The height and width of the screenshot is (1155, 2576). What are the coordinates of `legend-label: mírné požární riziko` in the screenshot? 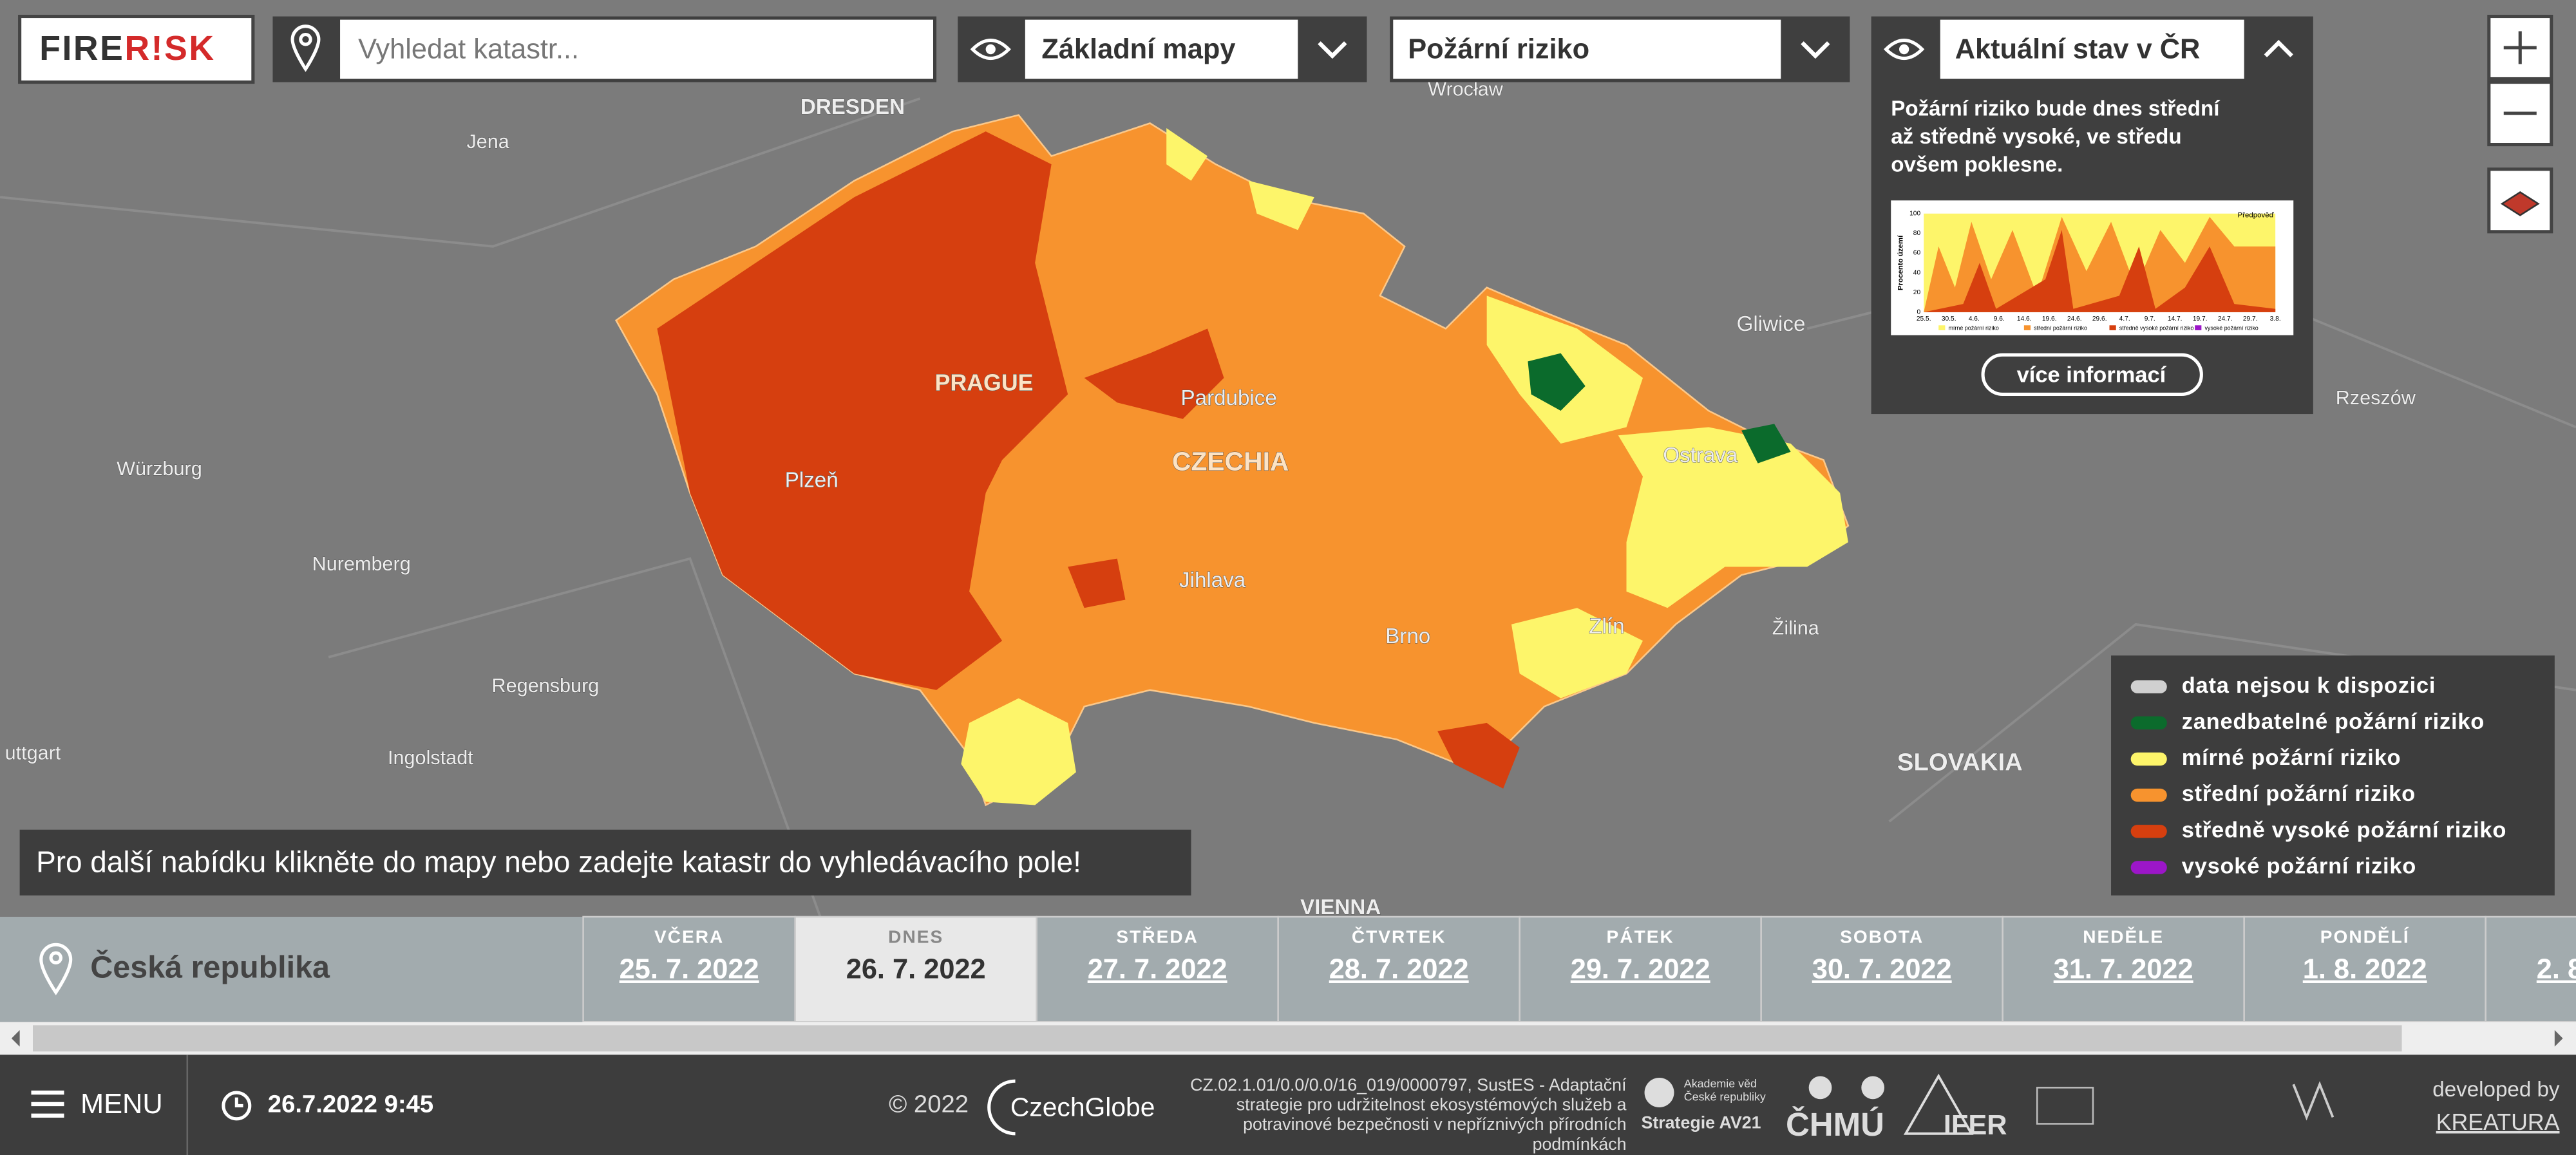 It's located at (2291, 758).